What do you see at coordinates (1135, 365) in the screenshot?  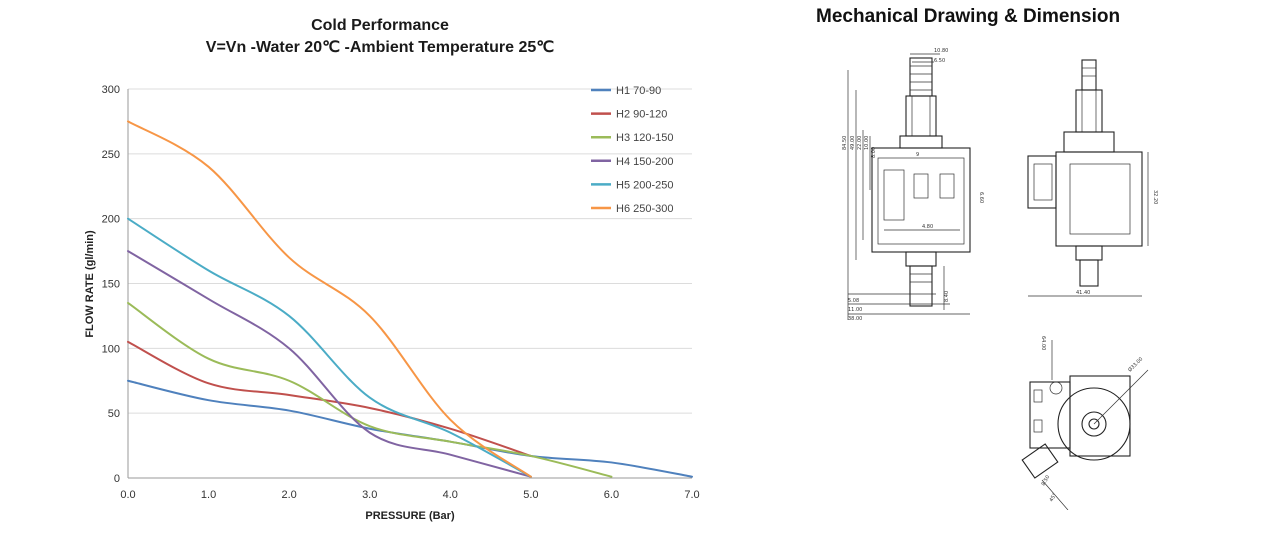 I see `dim-diameter: Ø33.00` at bounding box center [1135, 365].